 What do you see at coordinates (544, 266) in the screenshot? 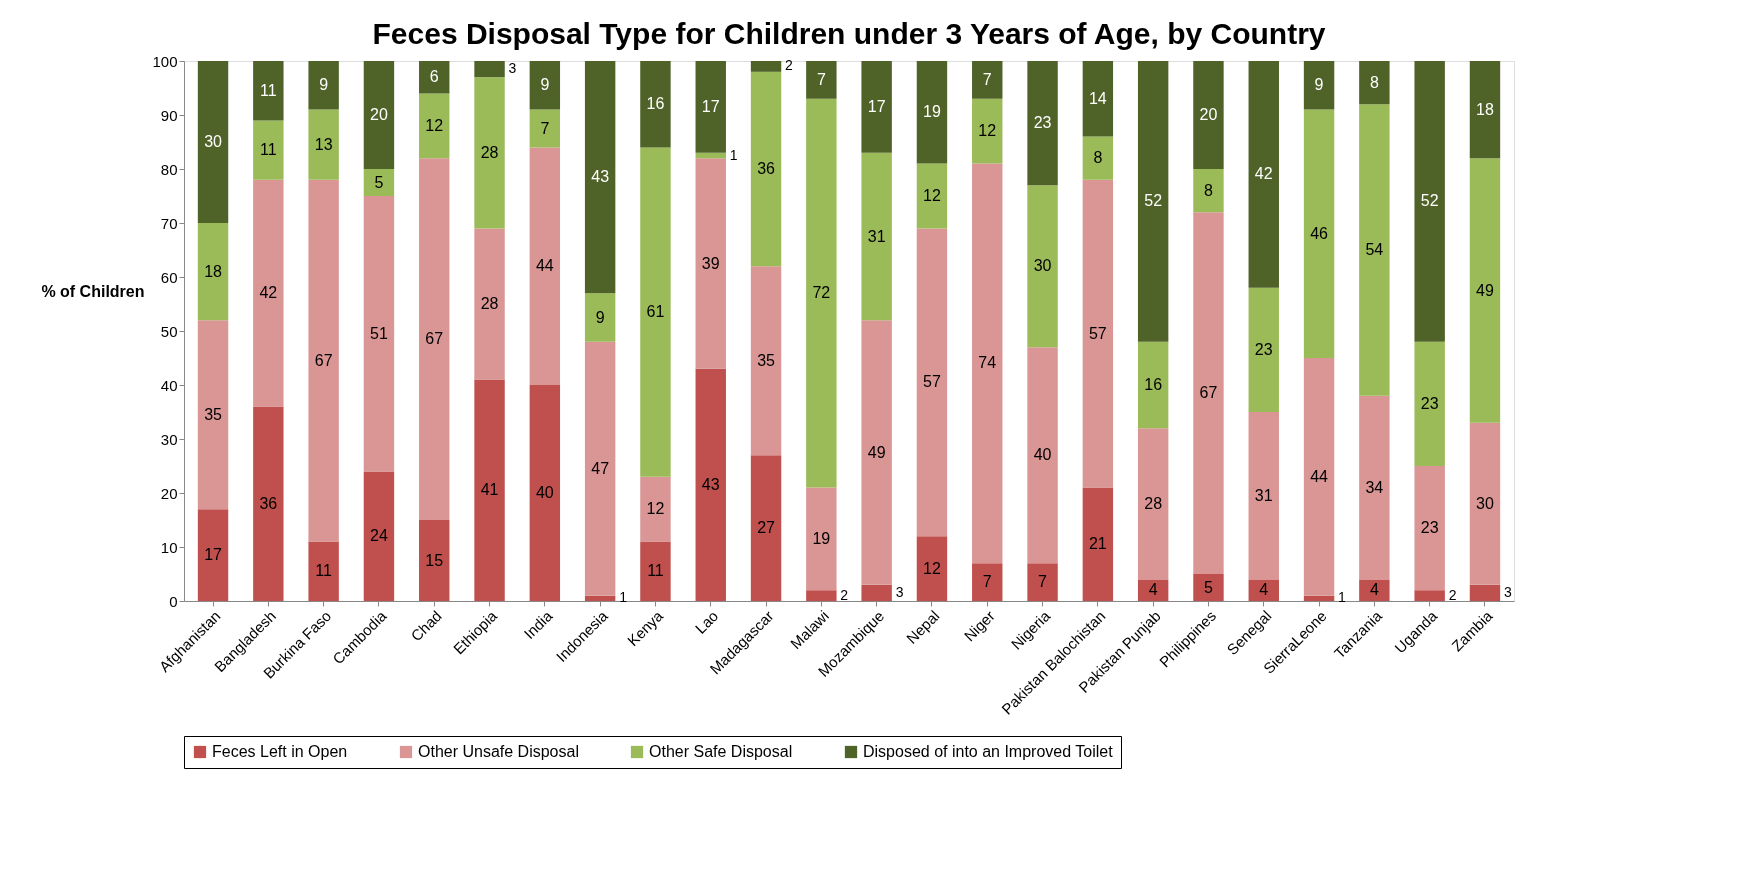
I see `data-label: 44` at bounding box center [544, 266].